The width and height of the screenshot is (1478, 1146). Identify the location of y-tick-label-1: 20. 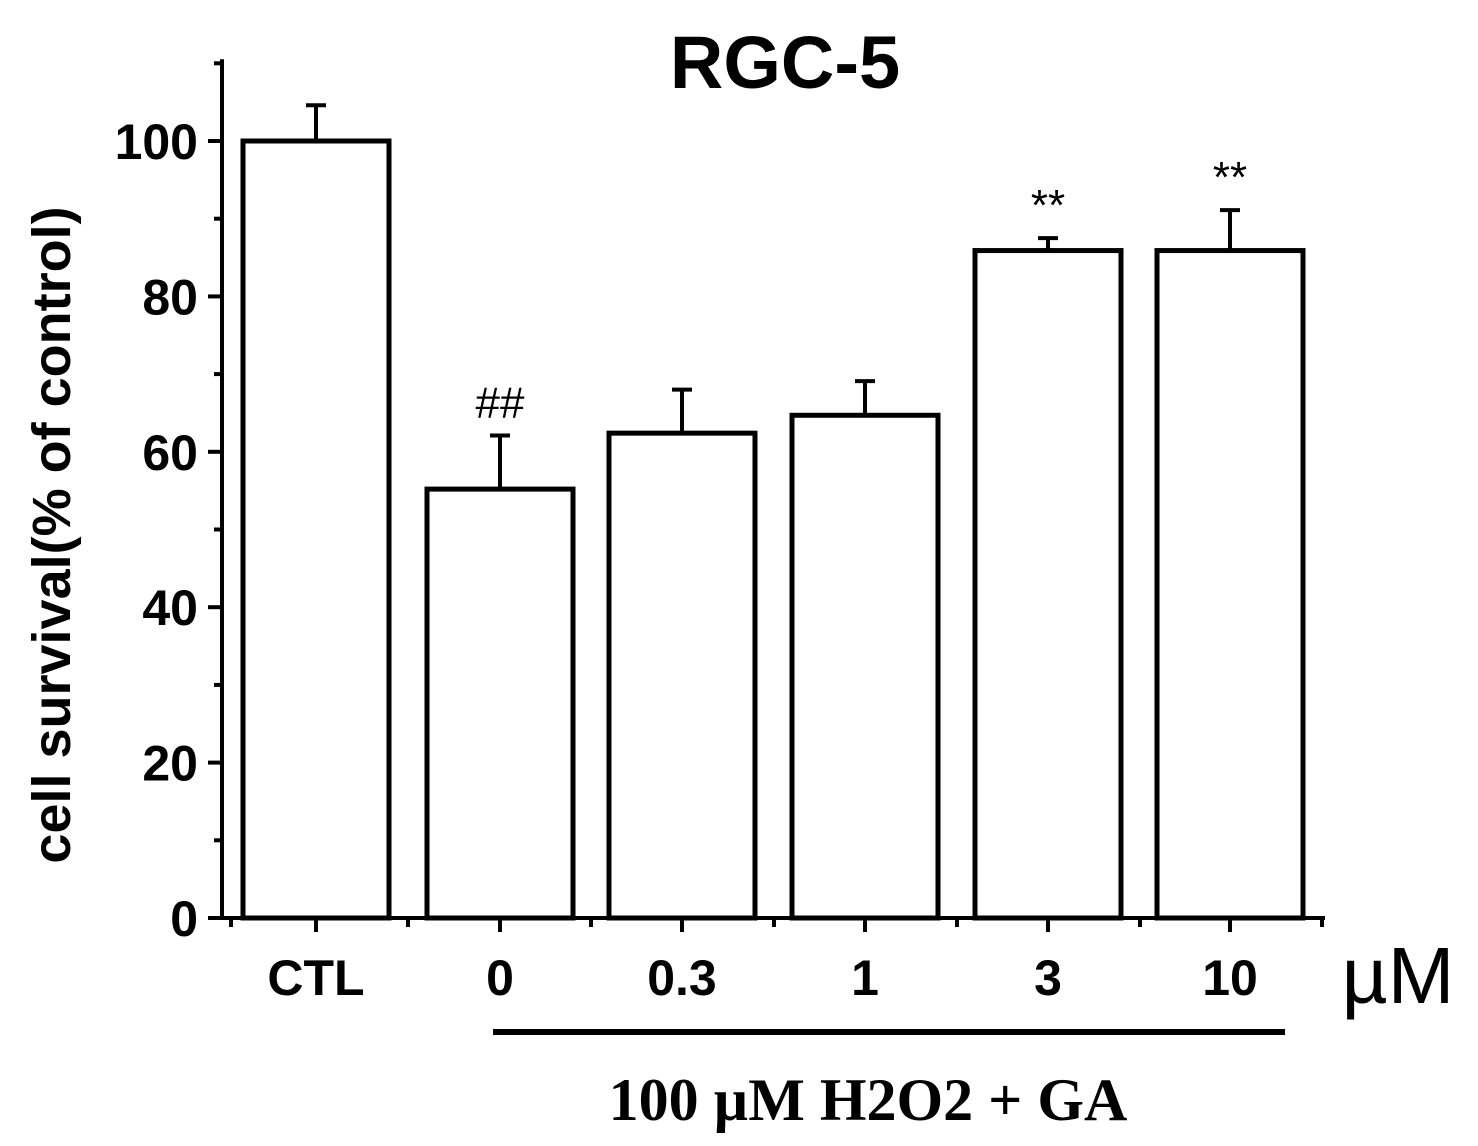
(170, 764).